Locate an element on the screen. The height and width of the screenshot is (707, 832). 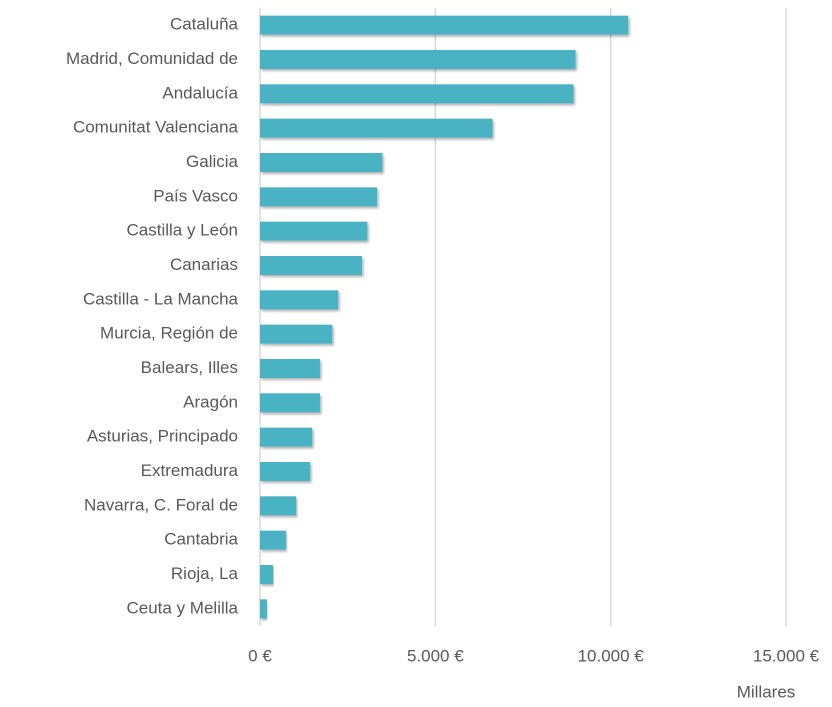
y-tick-label: Balears, Illes is located at coordinates (189, 367).